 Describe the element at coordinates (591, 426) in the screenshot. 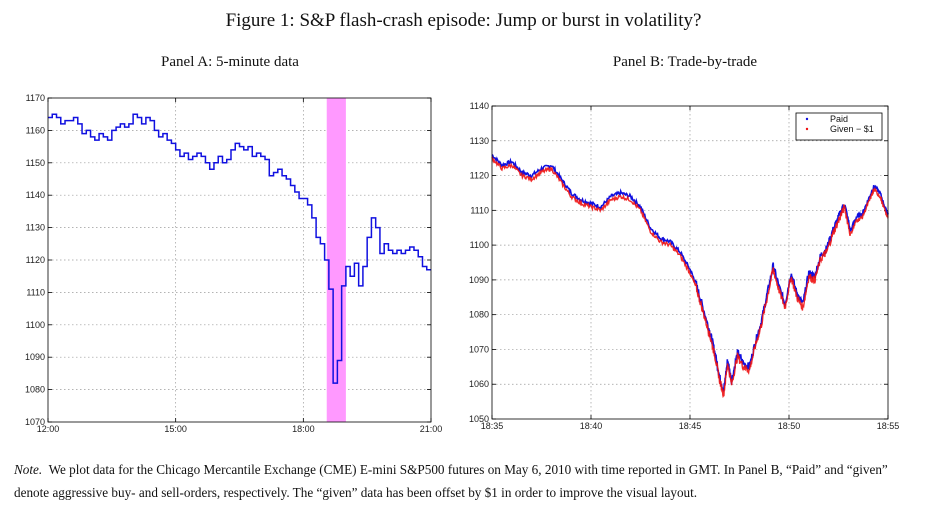

I see `x-tick-label: 18:40` at that location.